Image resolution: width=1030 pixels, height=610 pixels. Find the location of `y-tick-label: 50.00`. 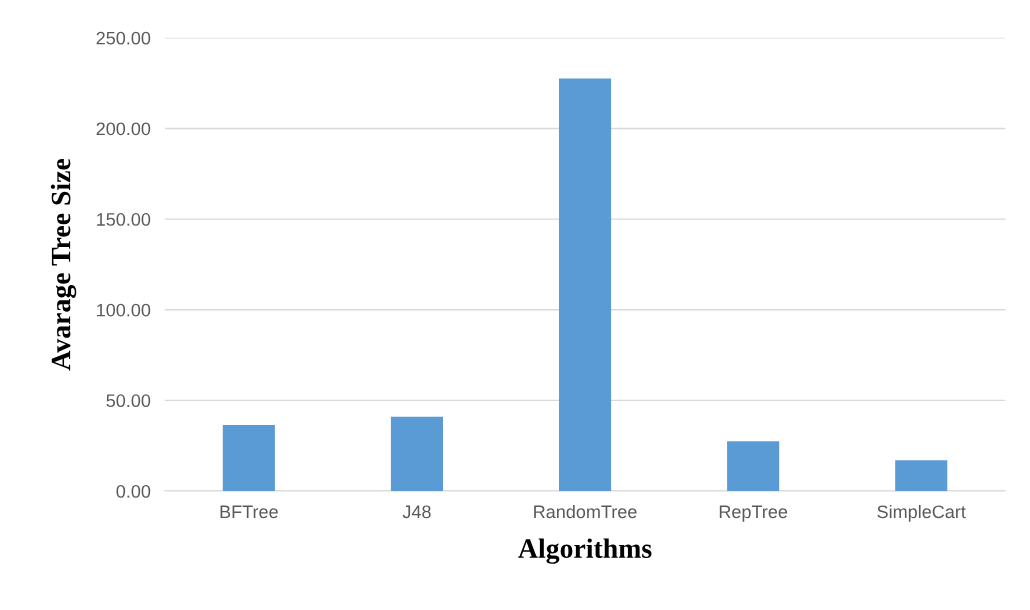

y-tick-label: 50.00 is located at coordinates (128, 401).